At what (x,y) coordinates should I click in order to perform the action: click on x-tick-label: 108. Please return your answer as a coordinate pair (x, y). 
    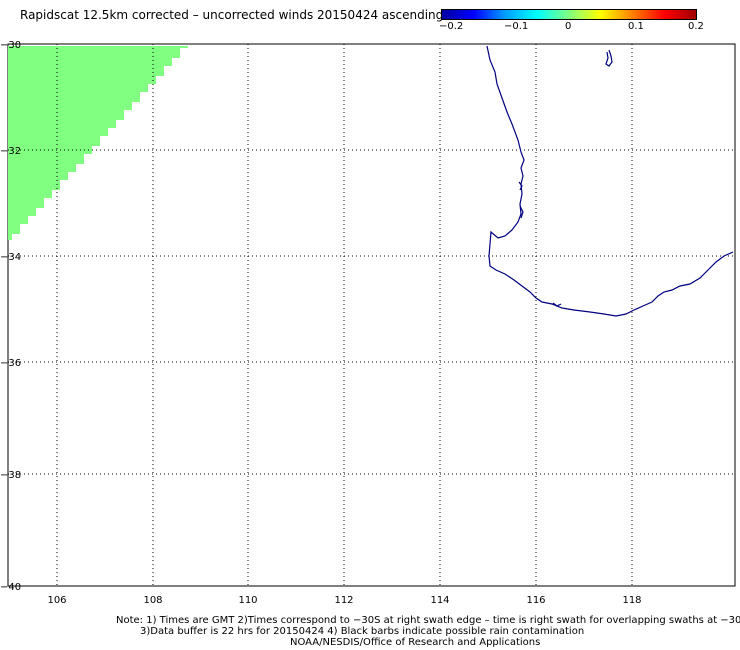
    Looking at the image, I should click on (152, 600).